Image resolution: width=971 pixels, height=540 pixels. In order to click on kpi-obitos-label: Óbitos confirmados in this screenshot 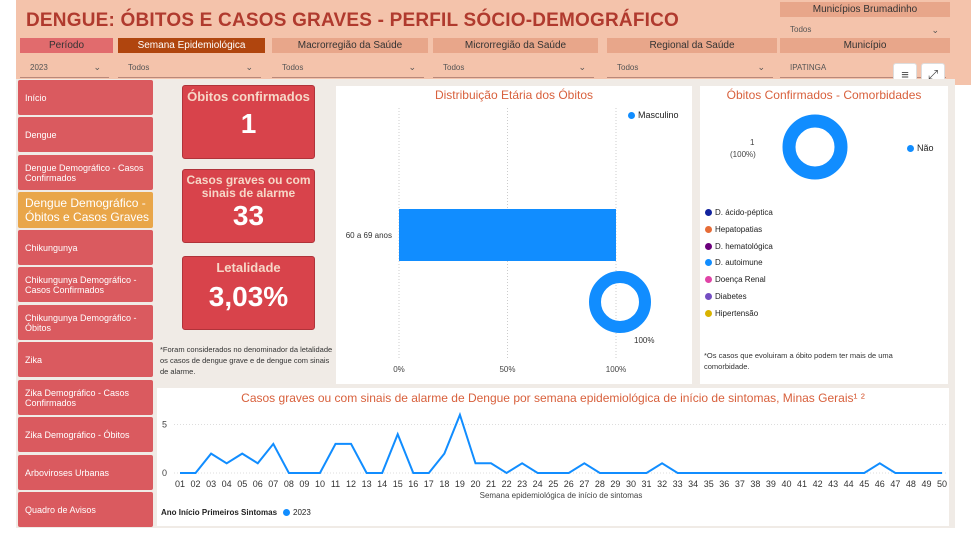, I will do `click(248, 96)`.